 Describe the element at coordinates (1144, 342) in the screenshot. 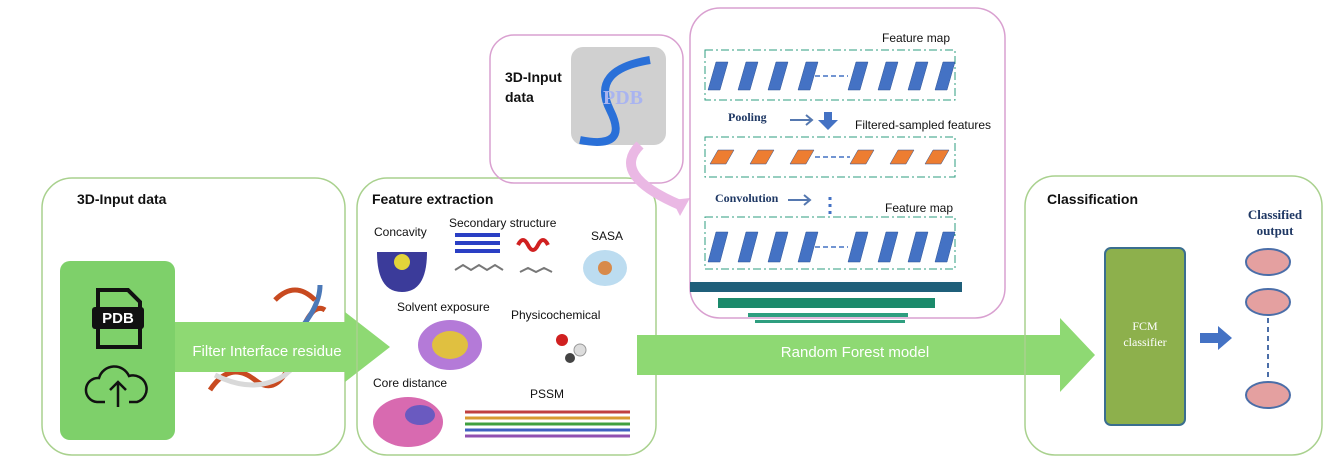

I see `fcm-label: classifier` at that location.